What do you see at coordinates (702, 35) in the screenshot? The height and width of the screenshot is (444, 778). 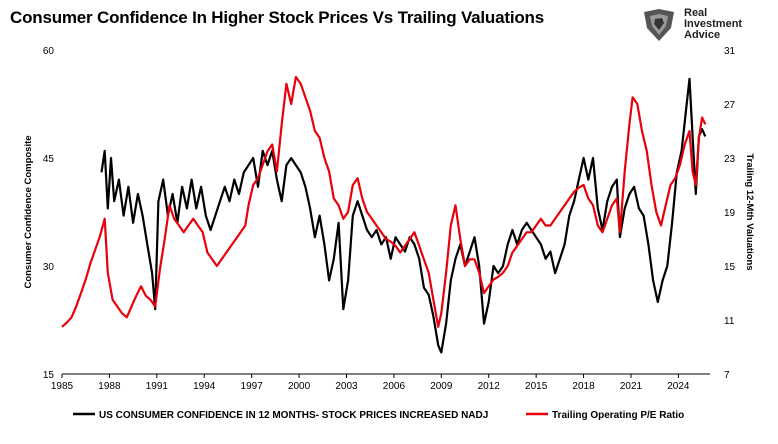 I see `brand-line-3: Advice` at bounding box center [702, 35].